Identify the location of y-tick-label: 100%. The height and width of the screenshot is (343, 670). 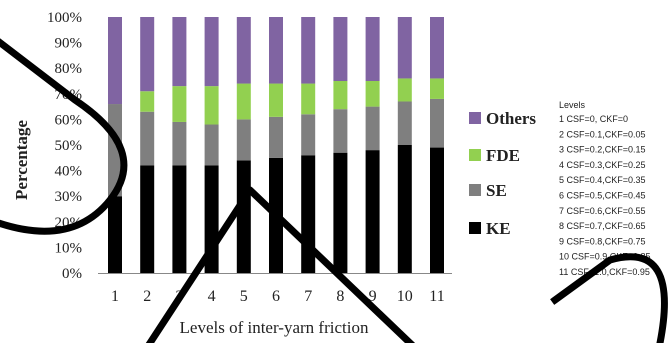
(64, 18).